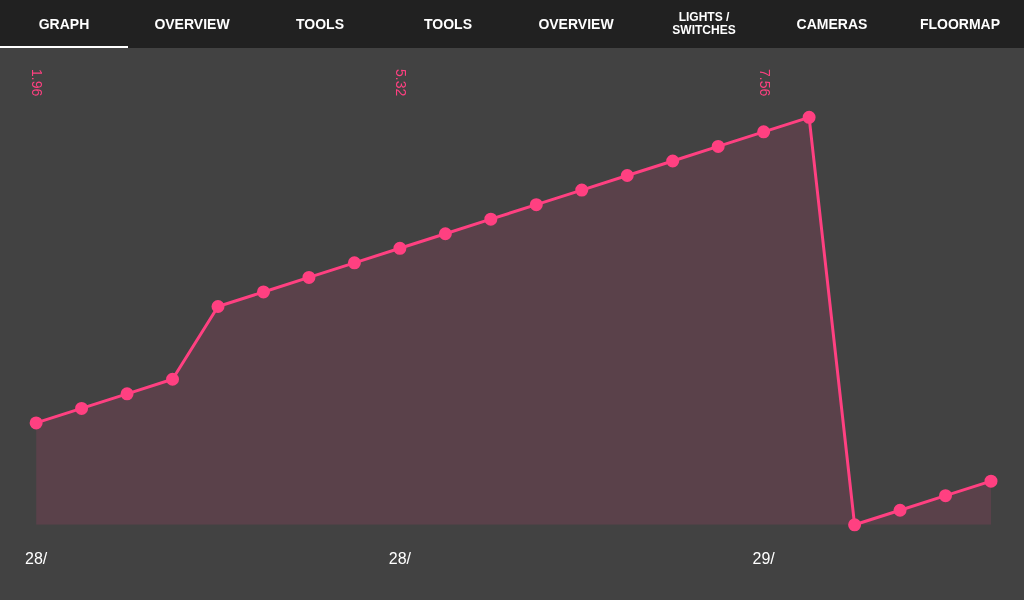 This screenshot has height=600, width=1024. Describe the element at coordinates (832, 23) in the screenshot. I see `text: CAMERAS` at that location.